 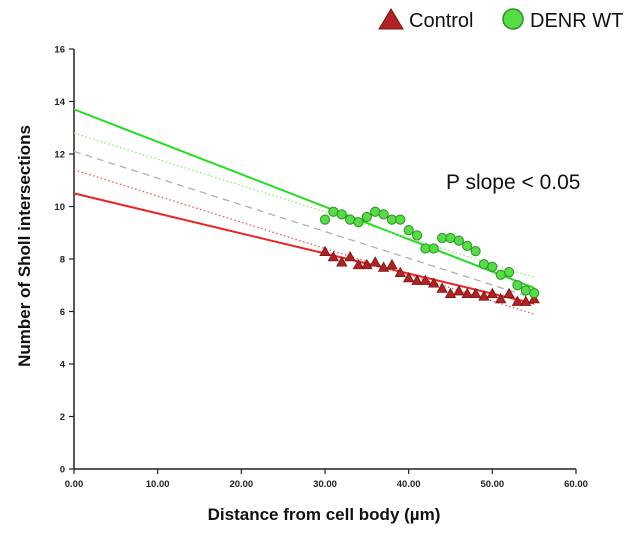 What do you see at coordinates (492, 484) in the screenshot?
I see `x-tick-label: 50.00` at bounding box center [492, 484].